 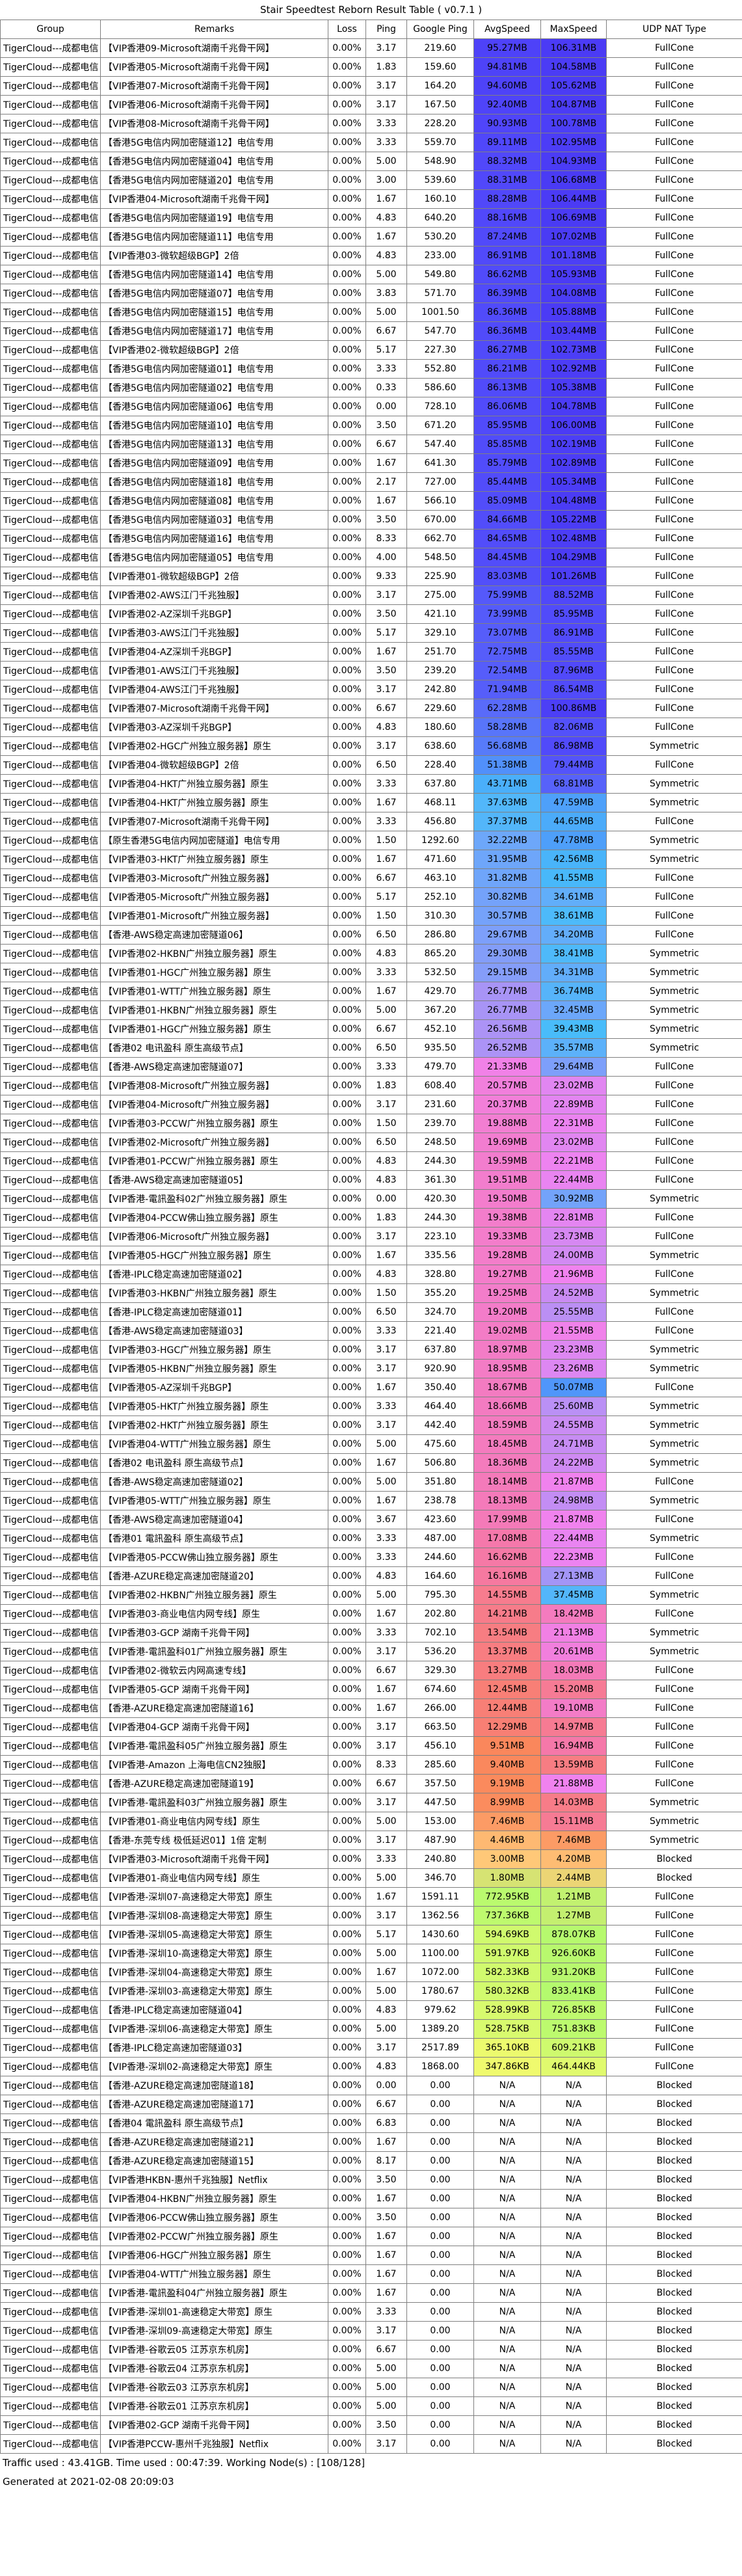 I want to click on cell-remarks: 【香港-IPLC稳定高速加密隧道02】, so click(x=214, y=1274).